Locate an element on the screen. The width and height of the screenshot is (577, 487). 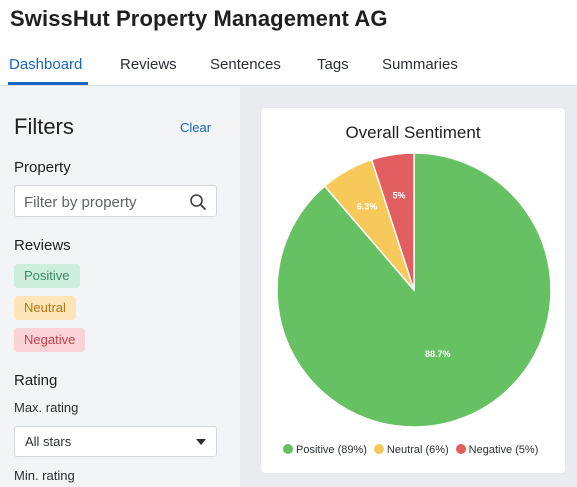
chip-negative: Negative is located at coordinates (50, 340).